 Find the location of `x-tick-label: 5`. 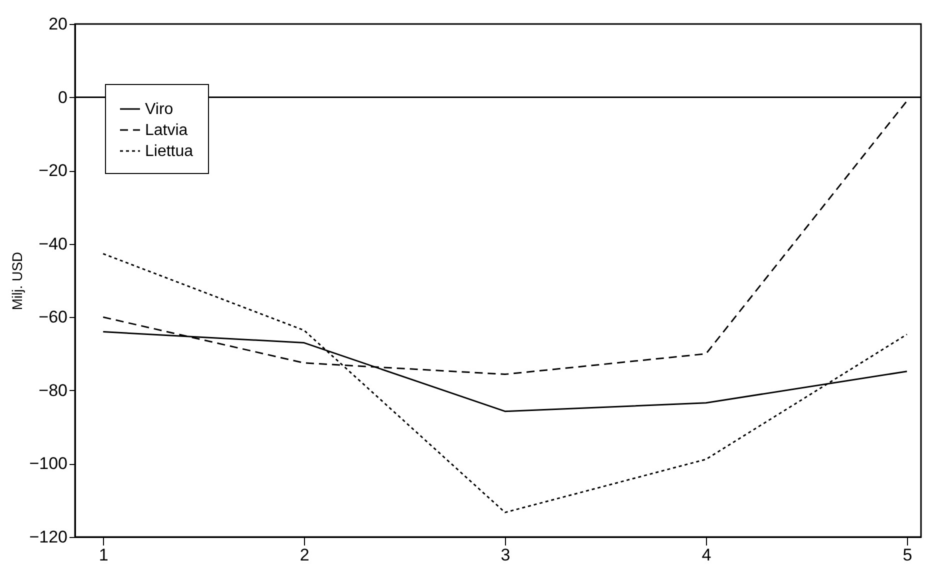

x-tick-label: 5 is located at coordinates (907, 555).